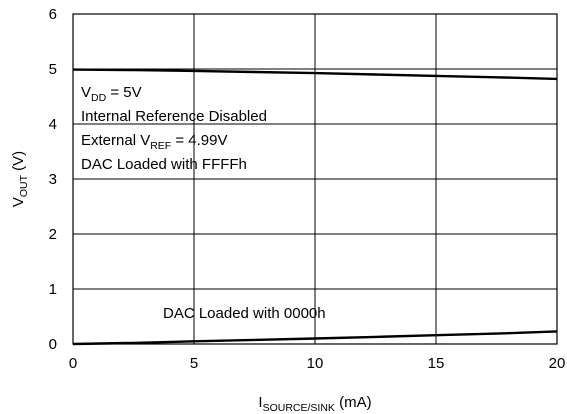 This screenshot has width=567, height=414. Describe the element at coordinates (53, 344) in the screenshot. I see `y-tick-label: 0` at that location.